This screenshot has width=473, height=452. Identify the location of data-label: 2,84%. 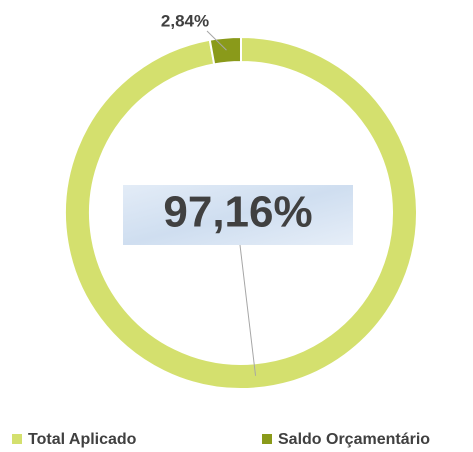
(185, 20).